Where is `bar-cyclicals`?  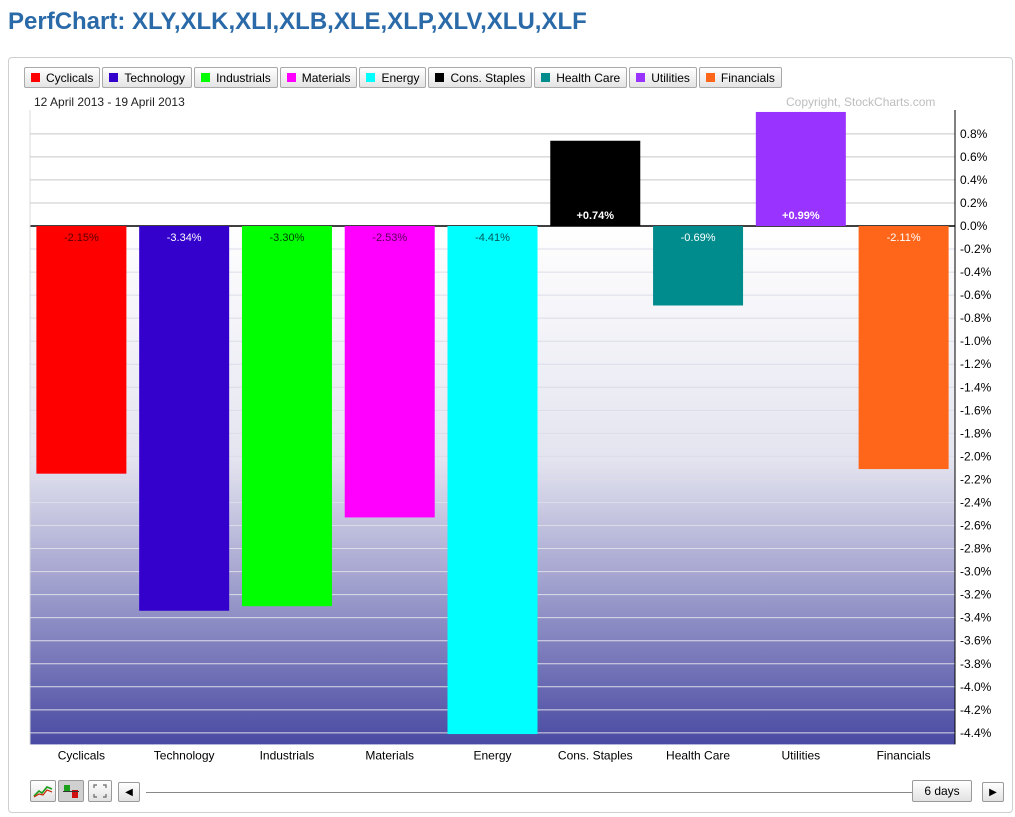
bar-cyclicals is located at coordinates (81, 350).